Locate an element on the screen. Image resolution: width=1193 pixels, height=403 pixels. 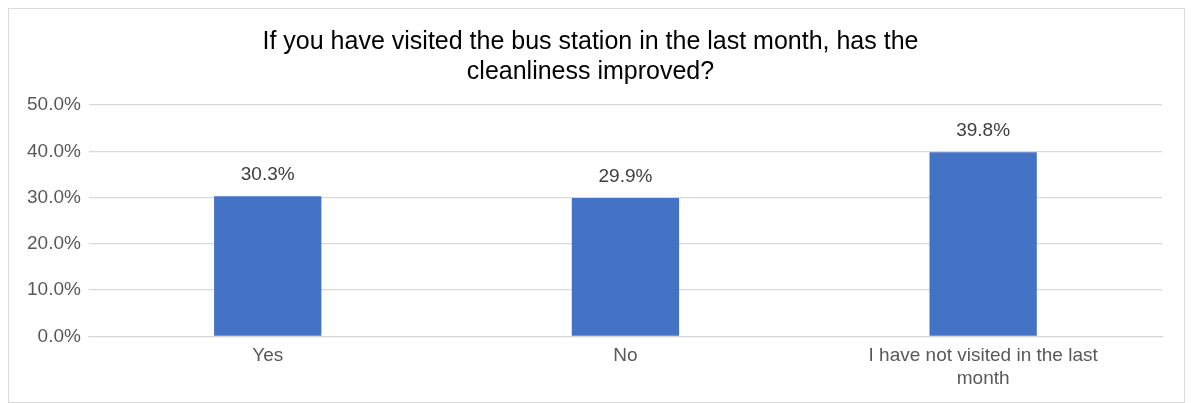
x-tick-label: I have not visited in the last month is located at coordinates (983, 366).